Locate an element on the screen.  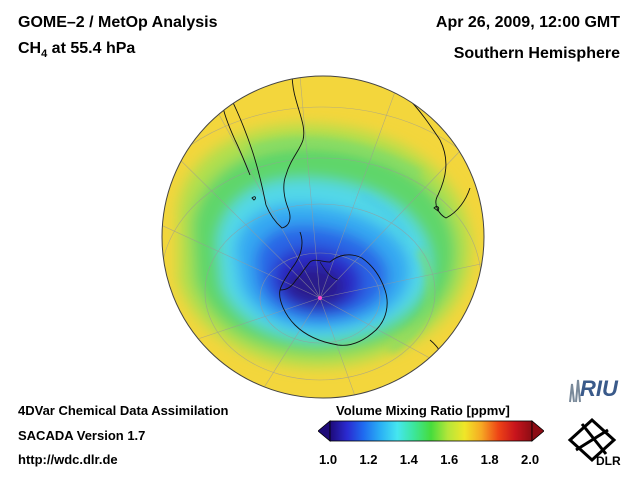
version-label: SACADA Version 1.7 is located at coordinates (82, 435).